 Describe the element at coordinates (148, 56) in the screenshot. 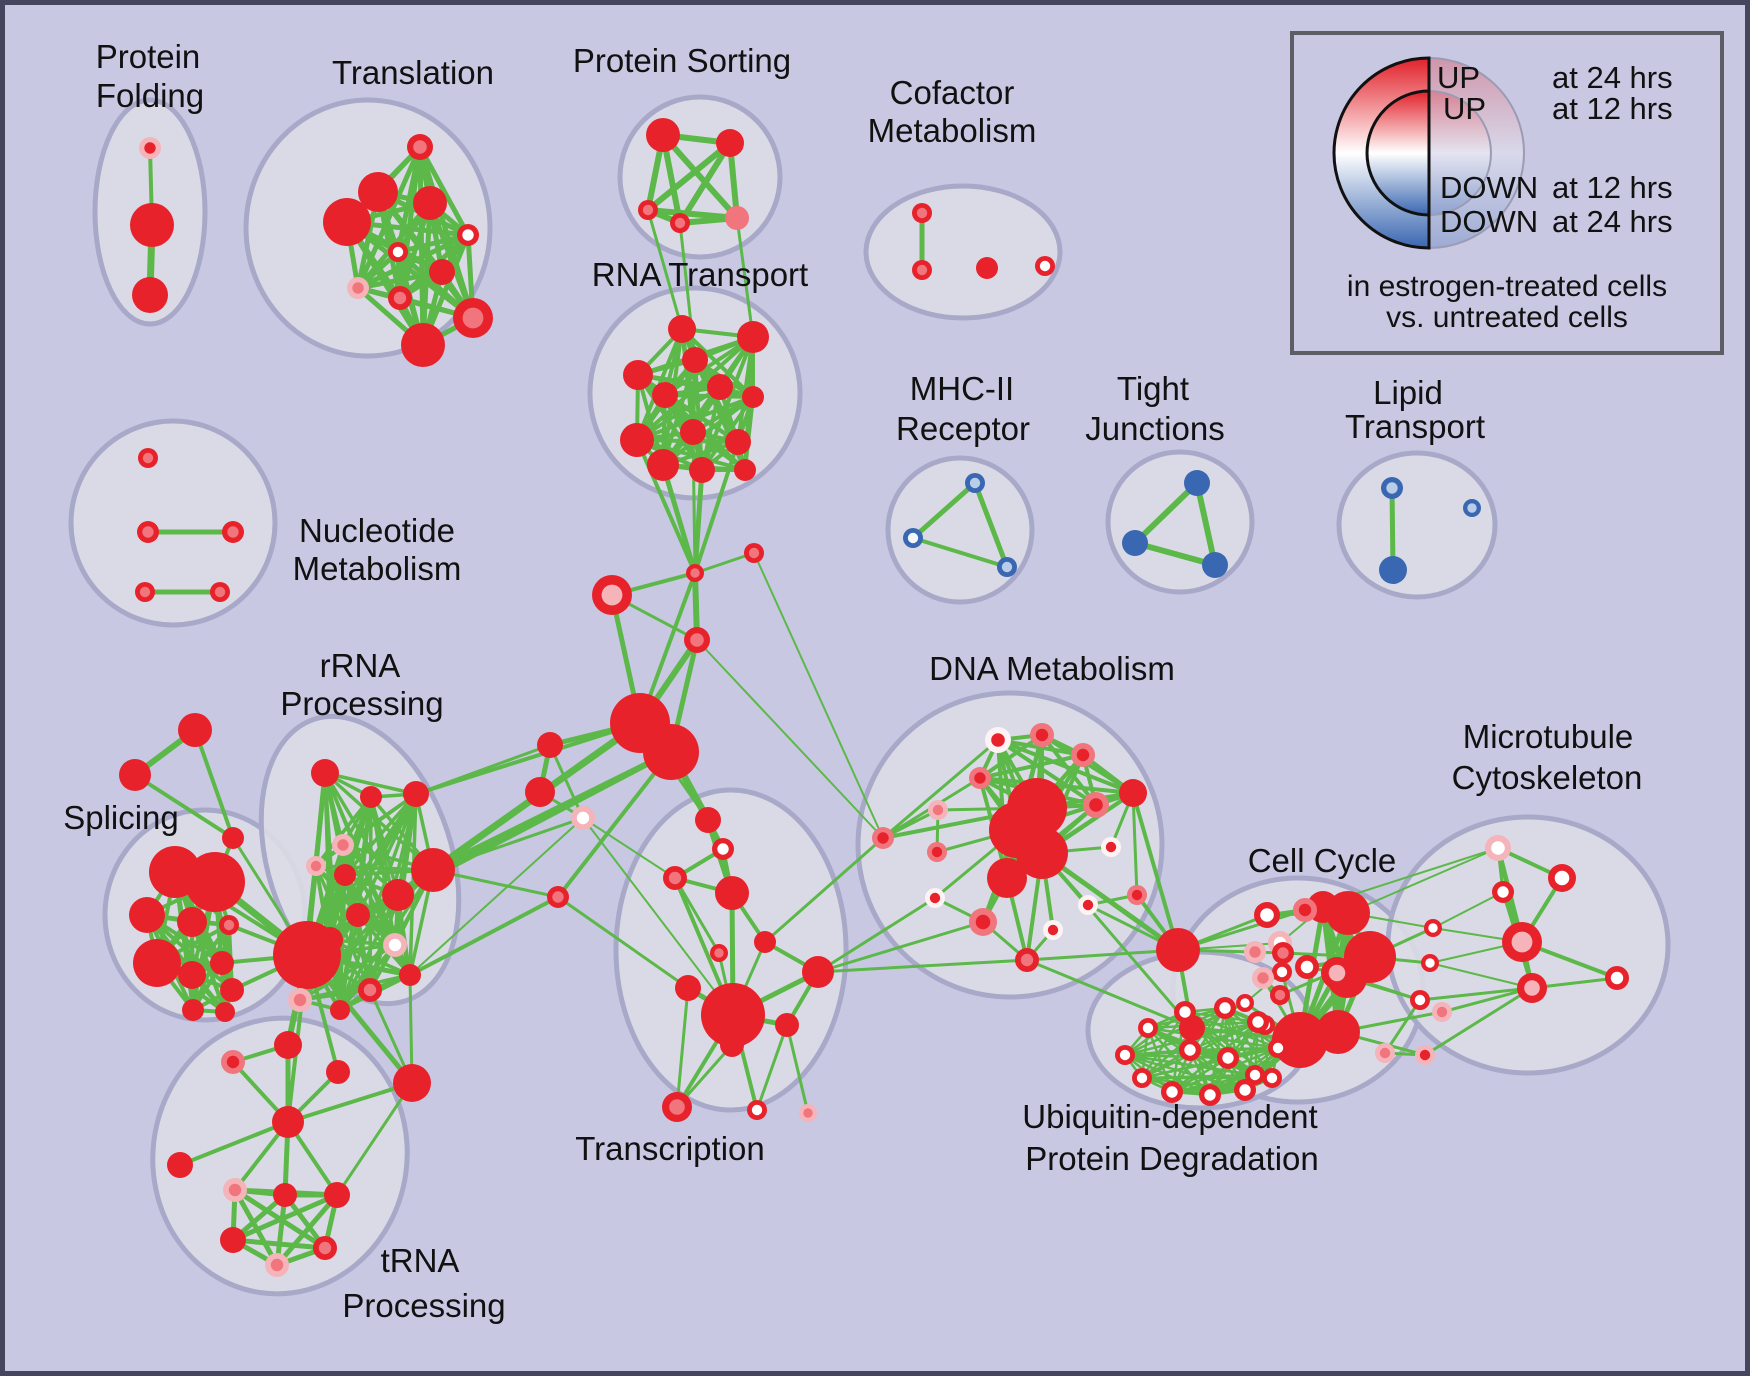

I see `cluster-label-protein-folding: Protein` at that location.